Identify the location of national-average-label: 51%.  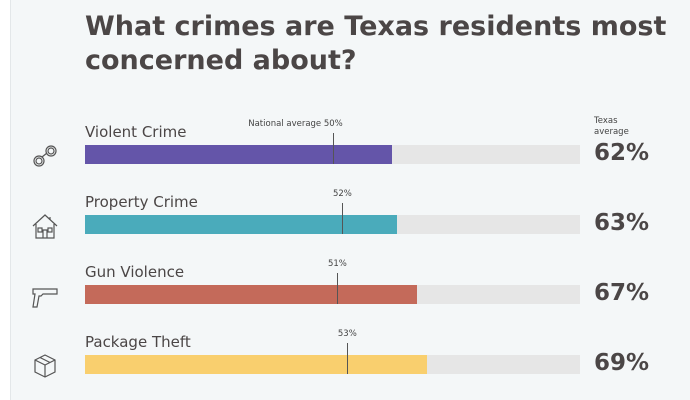
(337, 264).